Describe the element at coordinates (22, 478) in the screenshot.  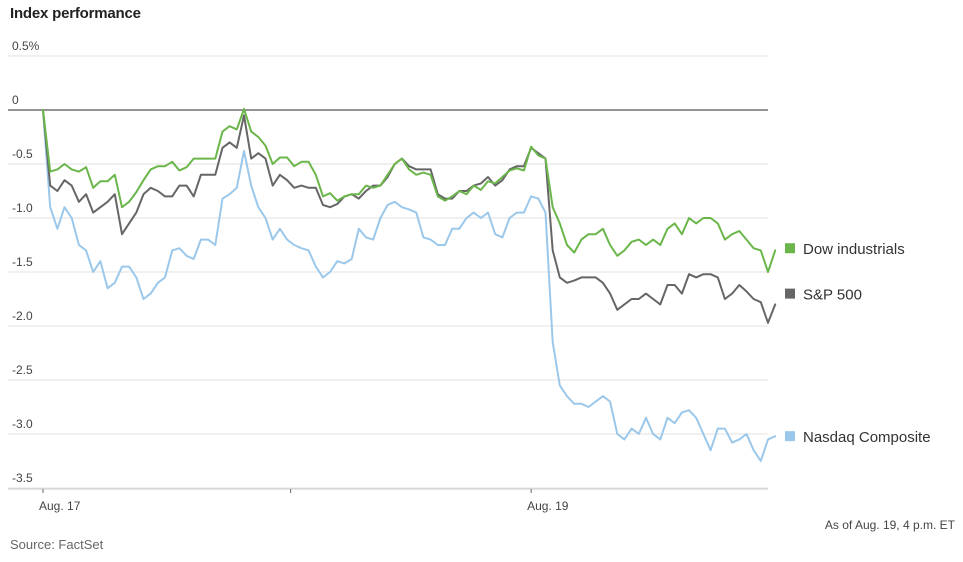
I see `y-tick-label: -3.5` at that location.